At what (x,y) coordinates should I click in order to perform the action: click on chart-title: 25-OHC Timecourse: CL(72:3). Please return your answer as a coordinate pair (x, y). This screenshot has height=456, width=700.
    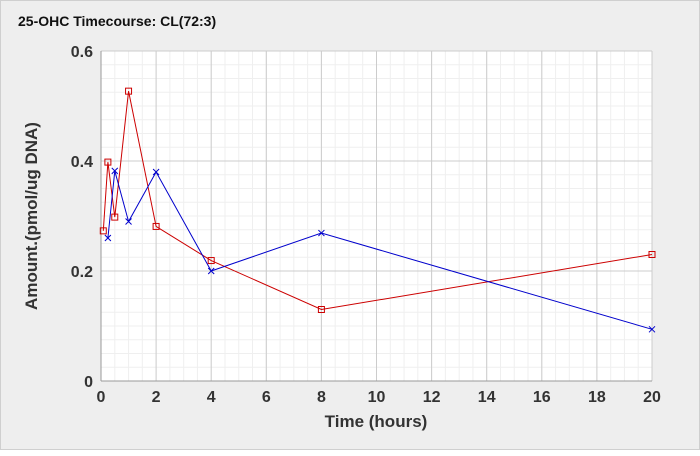
    Looking at the image, I should click on (117, 21).